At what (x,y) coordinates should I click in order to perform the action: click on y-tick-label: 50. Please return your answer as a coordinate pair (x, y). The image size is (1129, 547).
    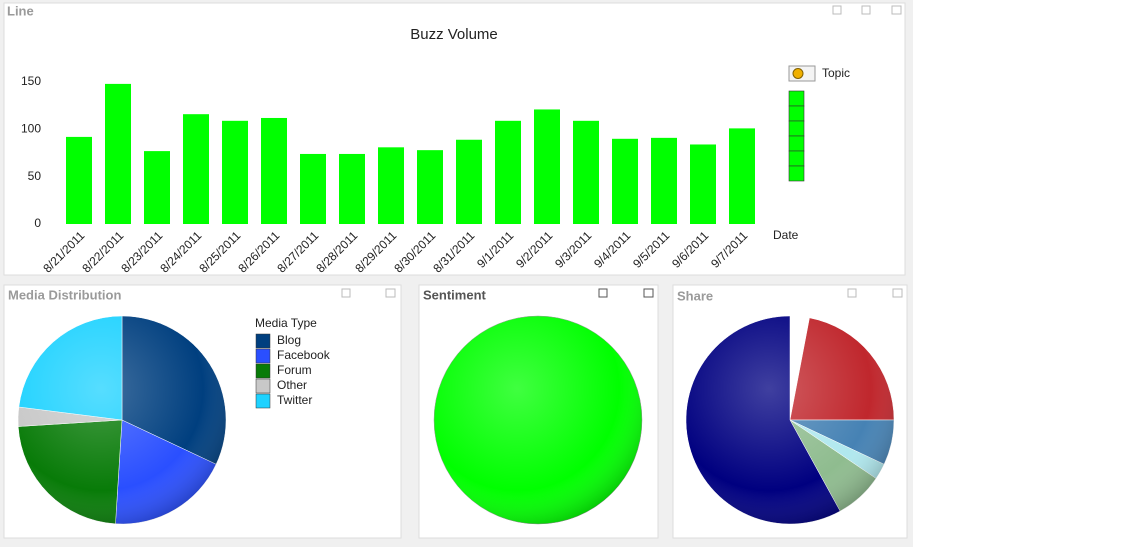
    Looking at the image, I should click on (35, 176).